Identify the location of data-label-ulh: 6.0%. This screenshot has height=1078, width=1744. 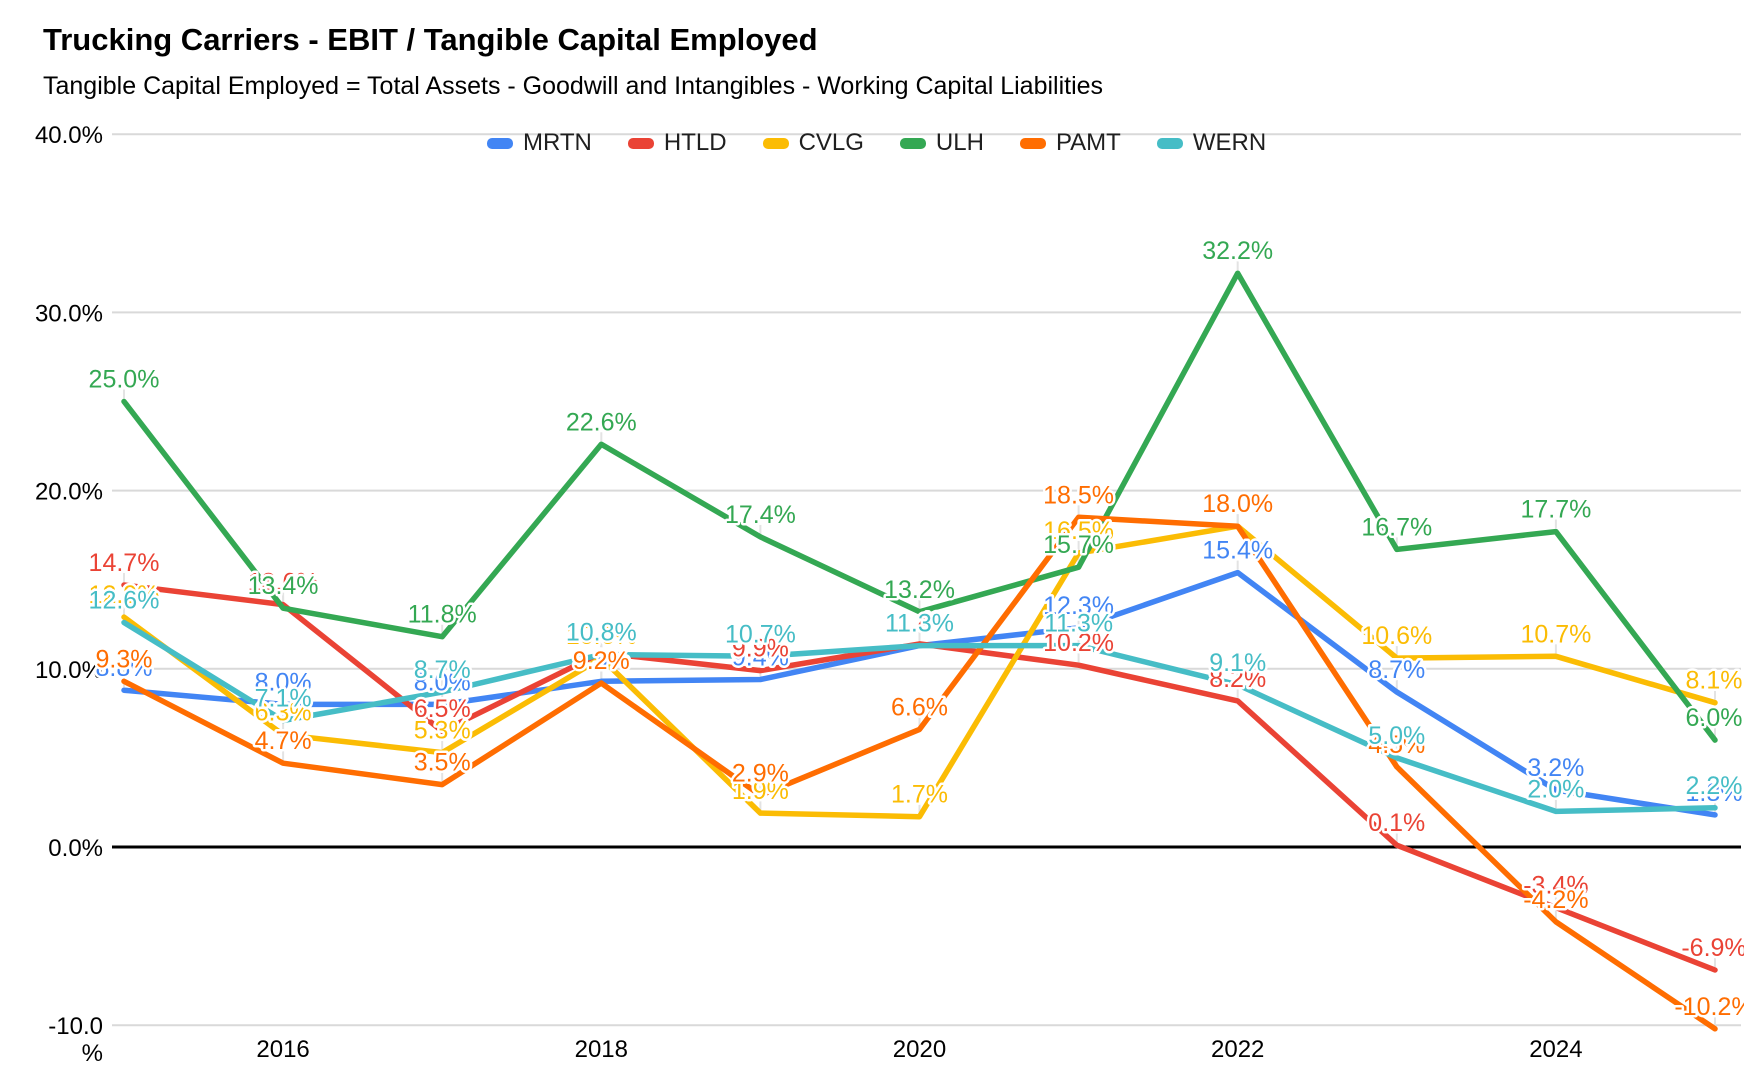
(1714, 718).